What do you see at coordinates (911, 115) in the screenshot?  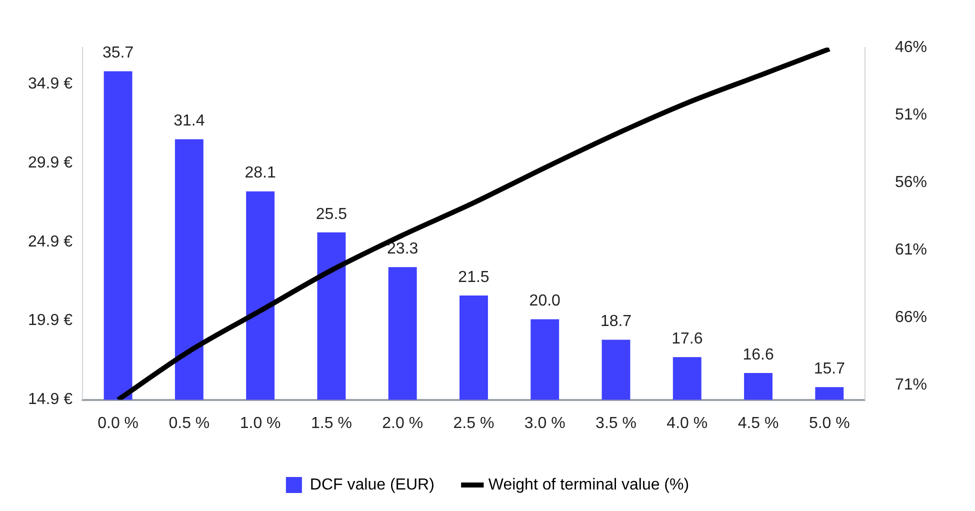 I see `y2-tick-label: 51%` at bounding box center [911, 115].